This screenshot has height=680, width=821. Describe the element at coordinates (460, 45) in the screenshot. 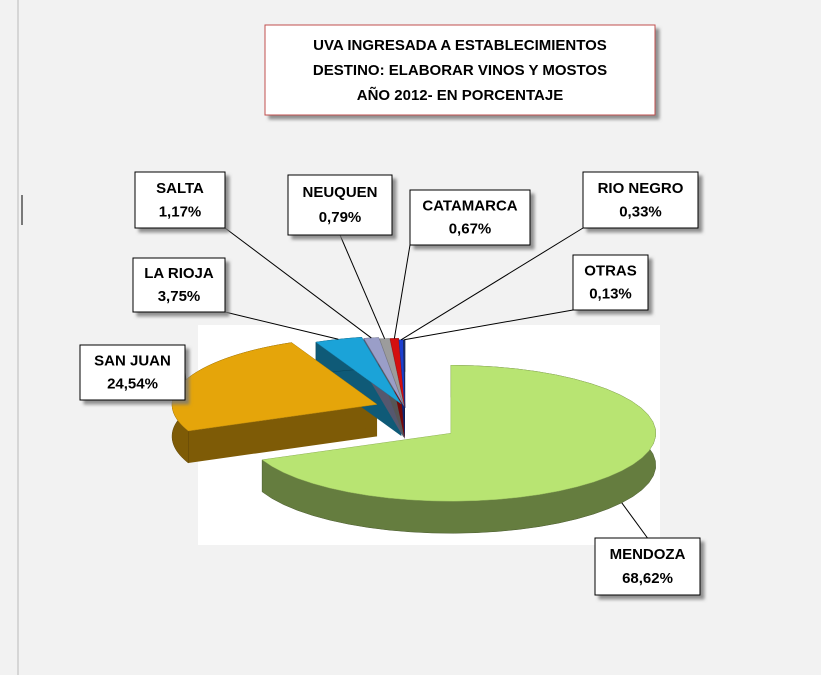

I see `chart-title: UVA INGRESADA A ESTABLECIMIENTOS` at that location.